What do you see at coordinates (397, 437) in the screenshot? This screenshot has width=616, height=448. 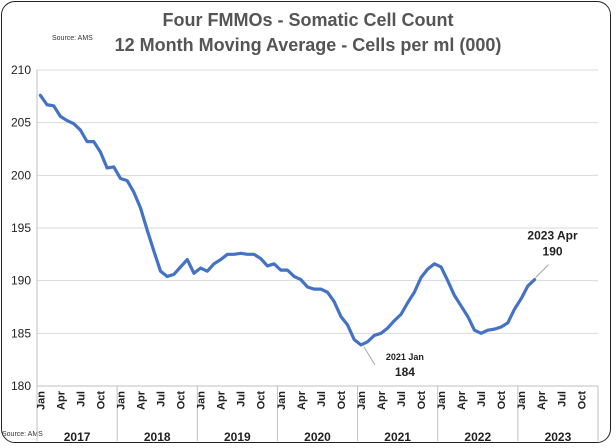 I see `x-year-label: 2021` at bounding box center [397, 437].